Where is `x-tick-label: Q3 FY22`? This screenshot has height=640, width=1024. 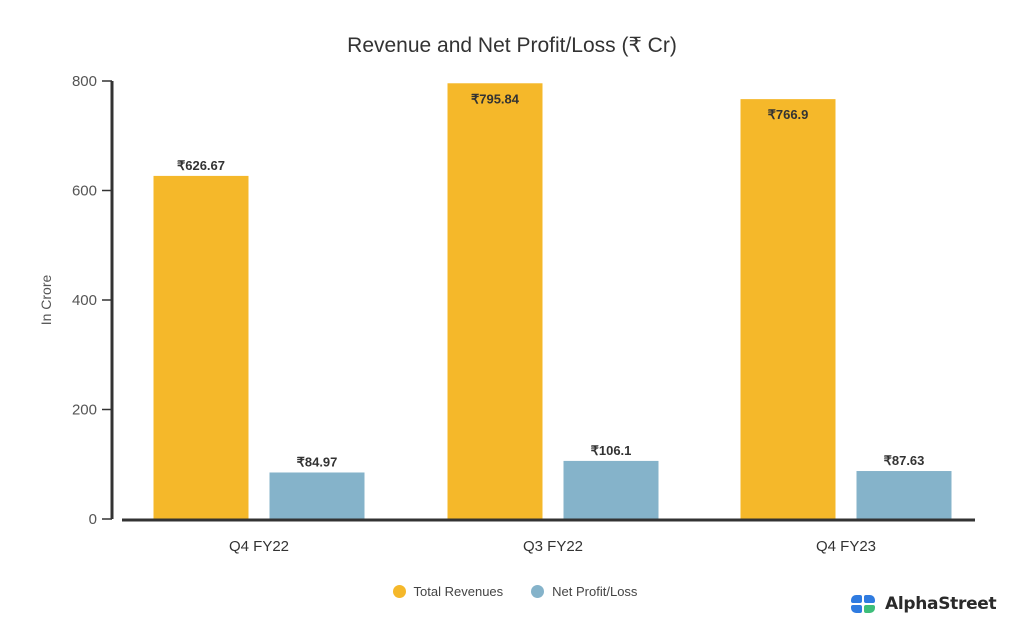 x-tick-label: Q3 FY22 is located at coordinates (553, 546).